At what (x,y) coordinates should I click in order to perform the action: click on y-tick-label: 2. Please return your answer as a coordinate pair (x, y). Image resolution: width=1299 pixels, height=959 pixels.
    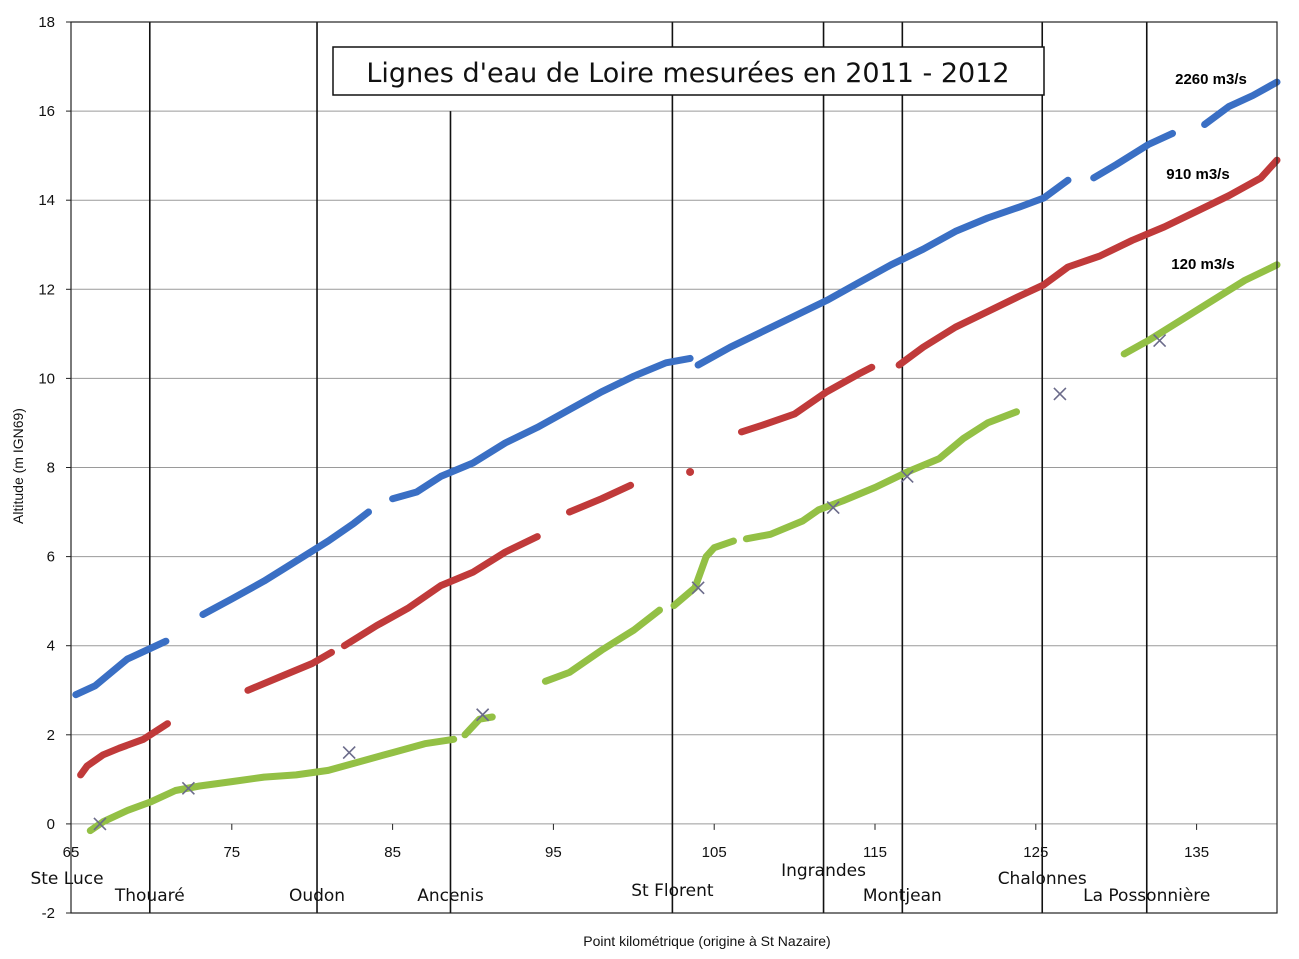
    Looking at the image, I should click on (51, 735).